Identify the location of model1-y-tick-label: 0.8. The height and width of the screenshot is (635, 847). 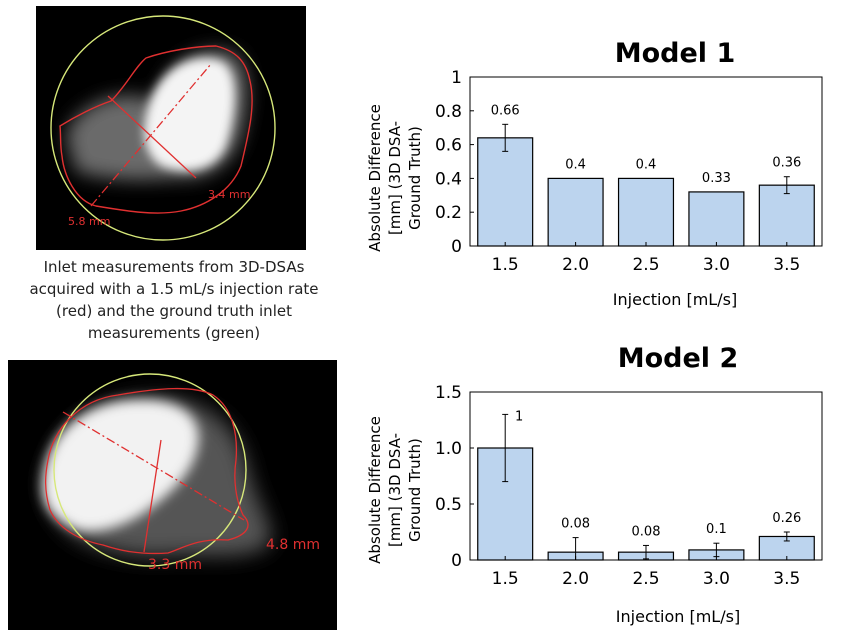
(448, 112).